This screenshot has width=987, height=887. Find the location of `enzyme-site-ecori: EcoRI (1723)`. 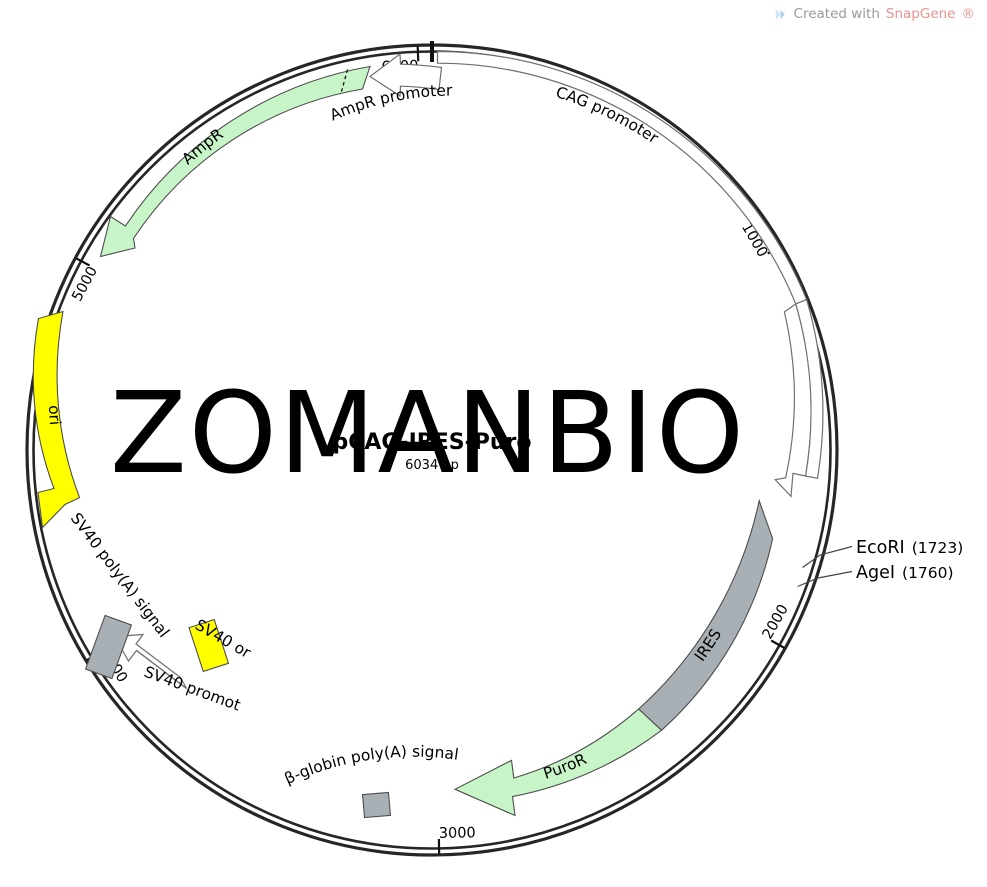

enzyme-site-ecori: EcoRI (1723) is located at coordinates (883, 553).